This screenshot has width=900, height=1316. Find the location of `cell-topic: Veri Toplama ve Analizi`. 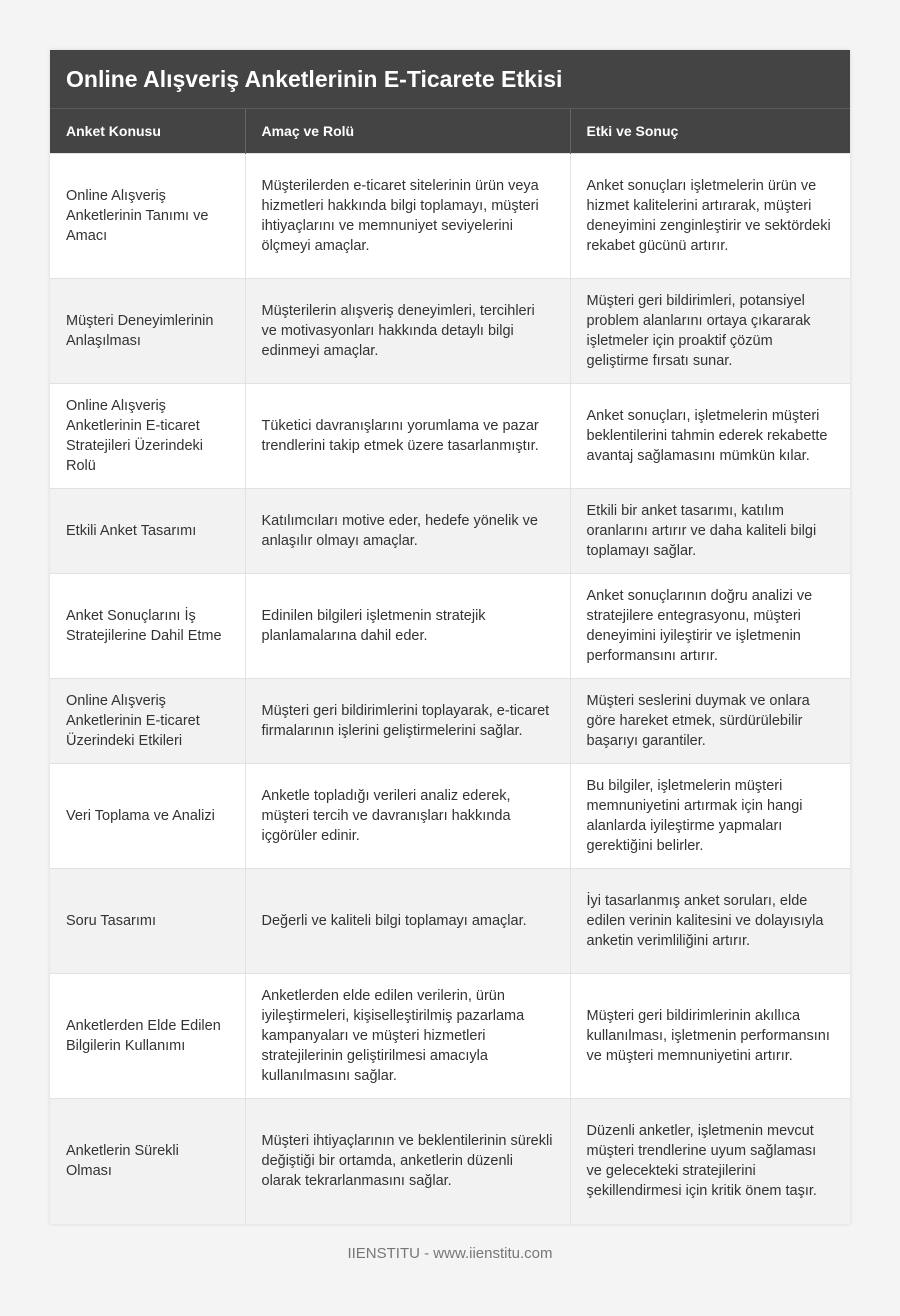

cell-topic: Veri Toplama ve Analizi is located at coordinates (148, 816).